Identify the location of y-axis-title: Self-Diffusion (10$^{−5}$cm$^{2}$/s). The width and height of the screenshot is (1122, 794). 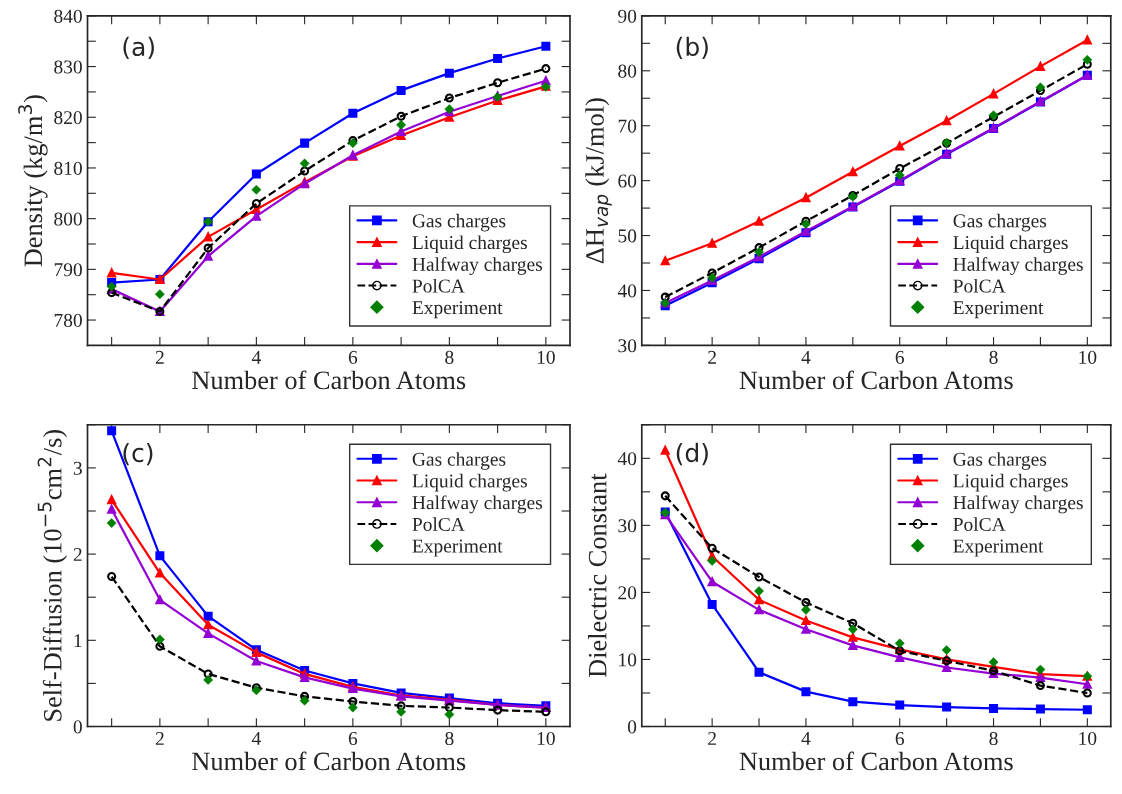
(52, 575).